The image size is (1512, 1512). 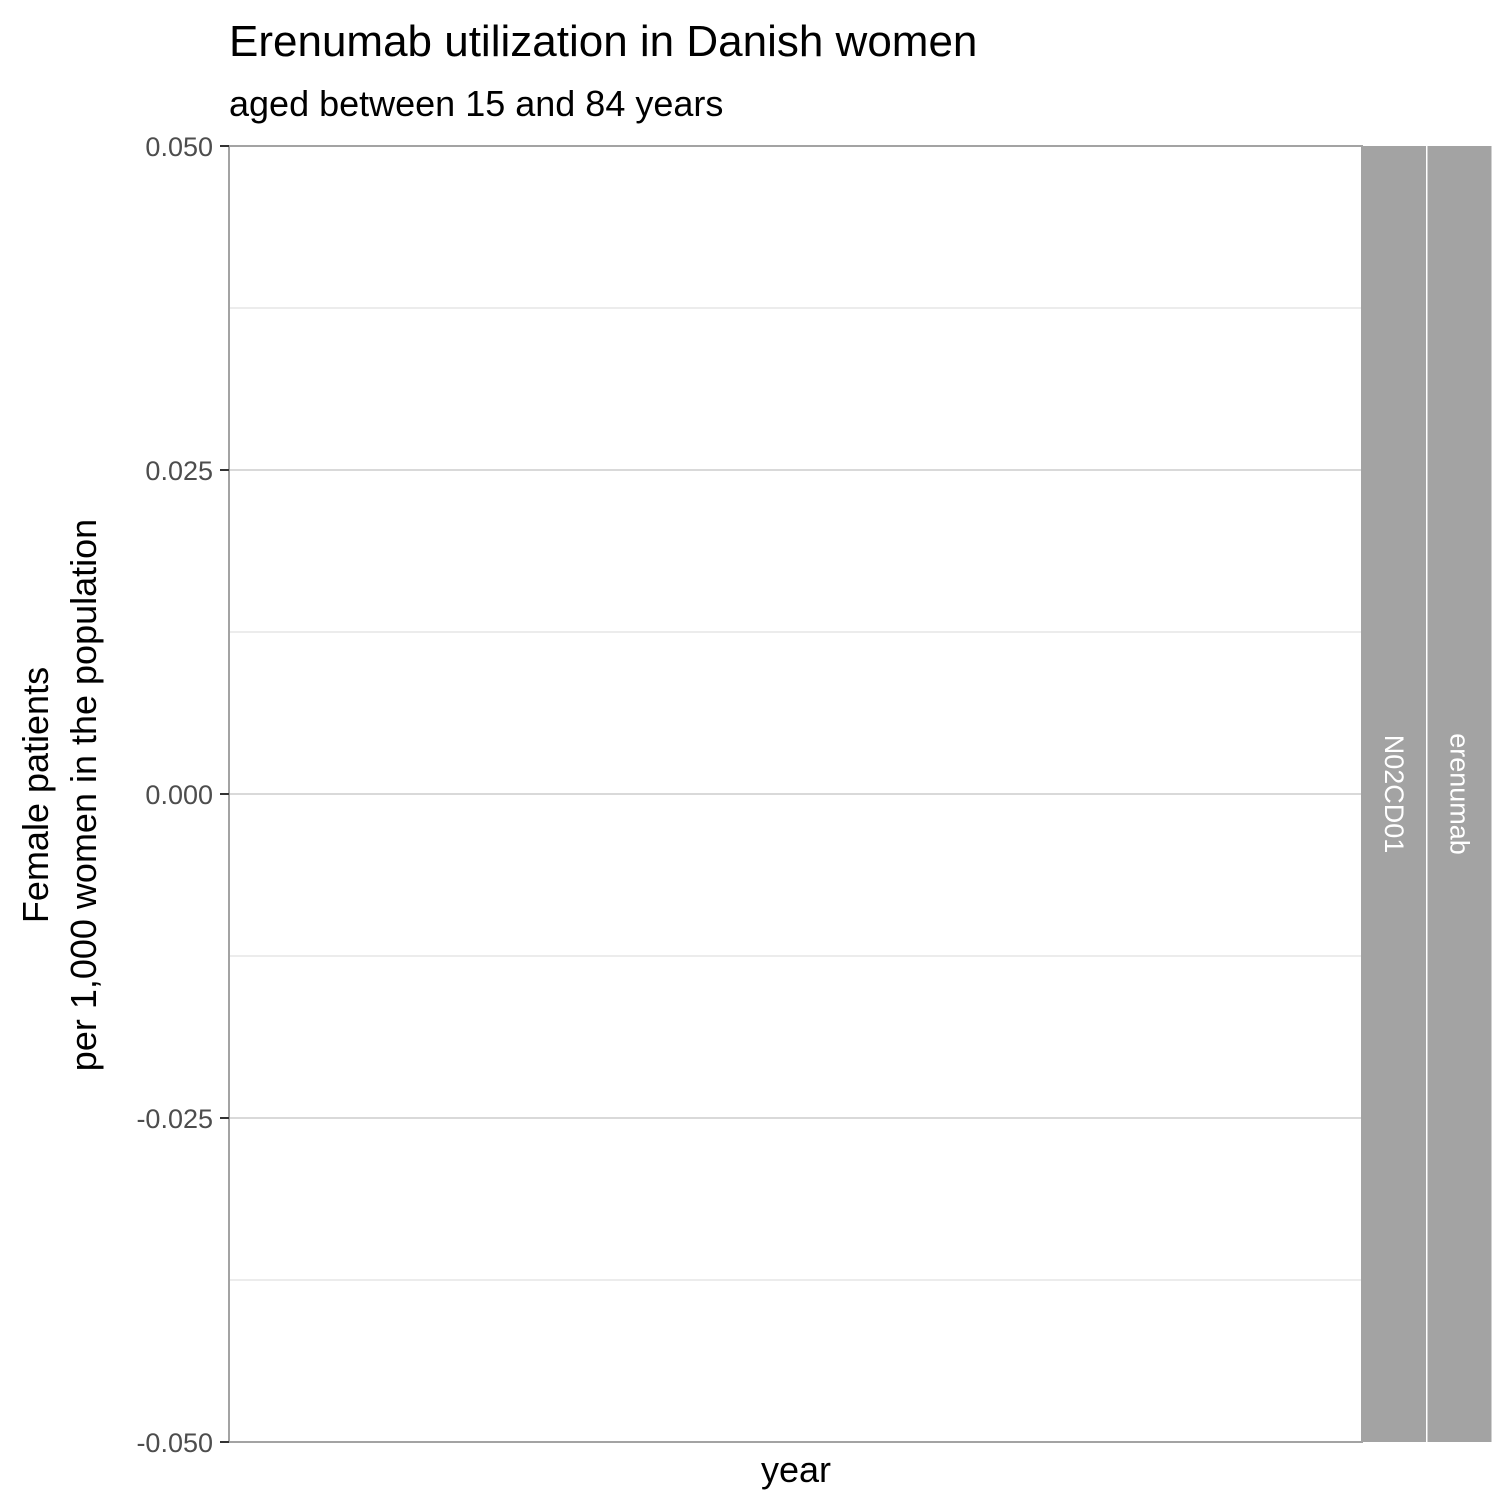 I want to click on chart-subtitle: aged between 15 and 84 years, so click(x=476, y=103).